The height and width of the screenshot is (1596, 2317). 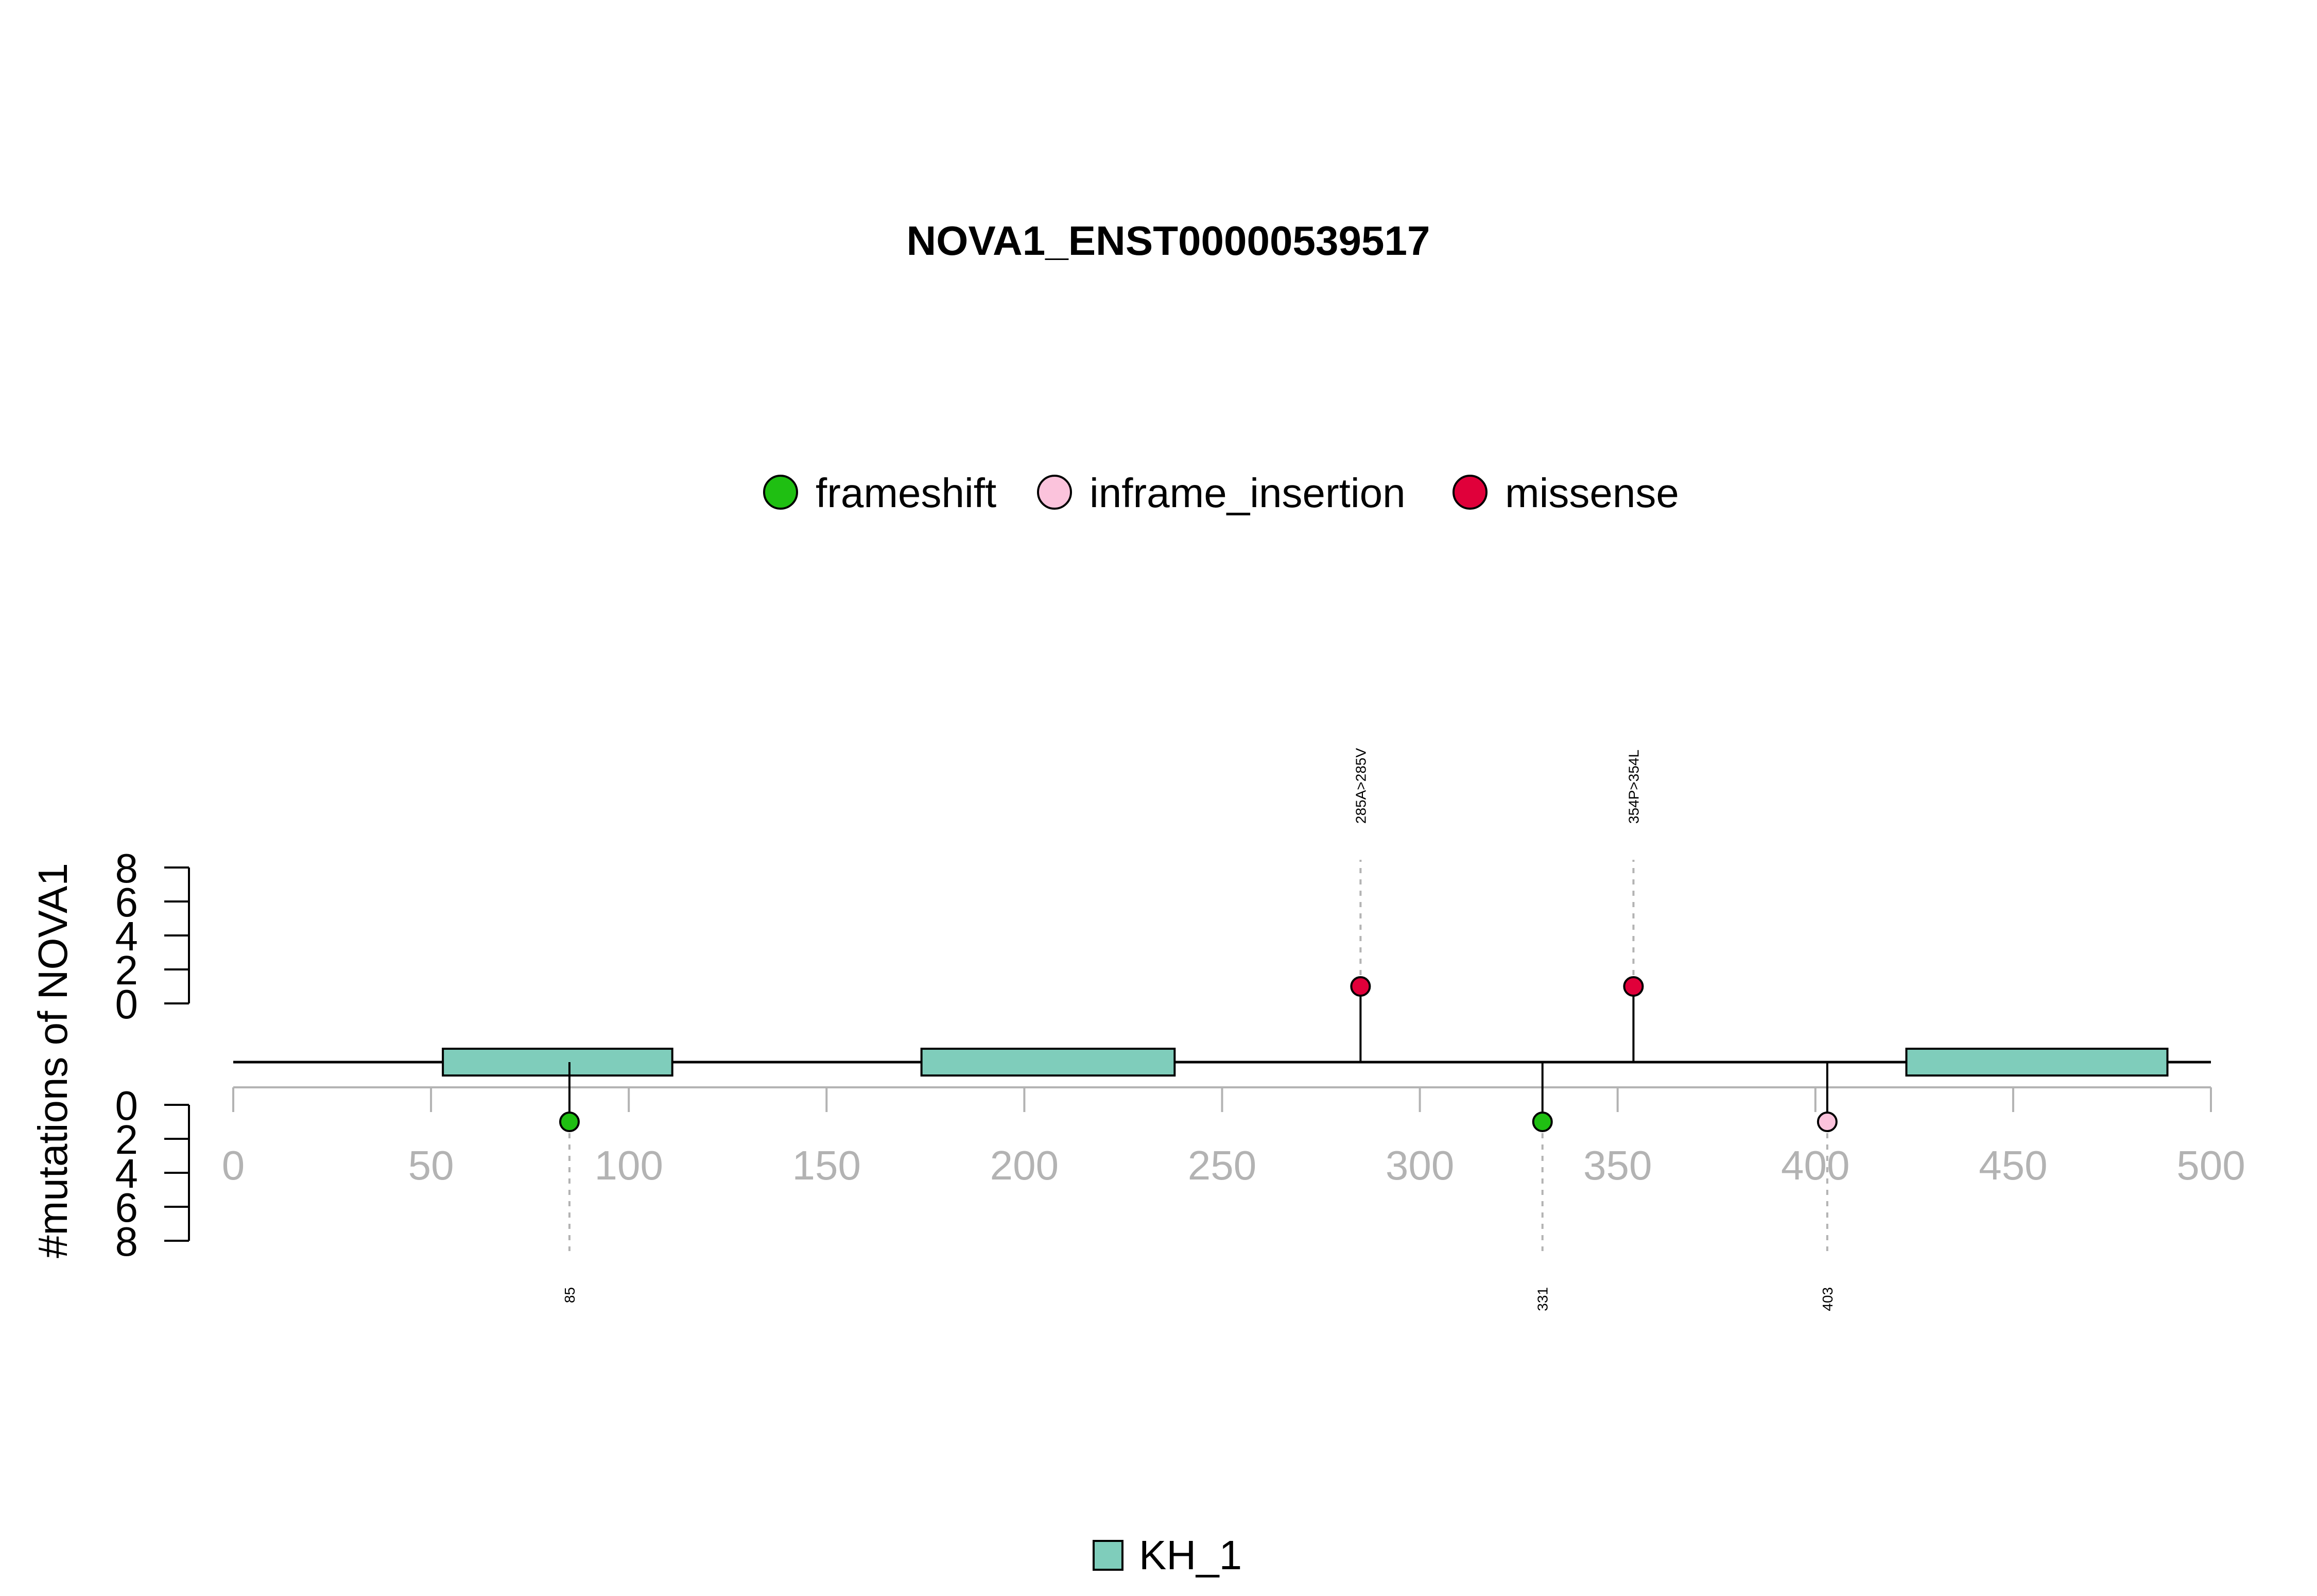 I want to click on domain-boxes, so click(x=1305, y=1062).